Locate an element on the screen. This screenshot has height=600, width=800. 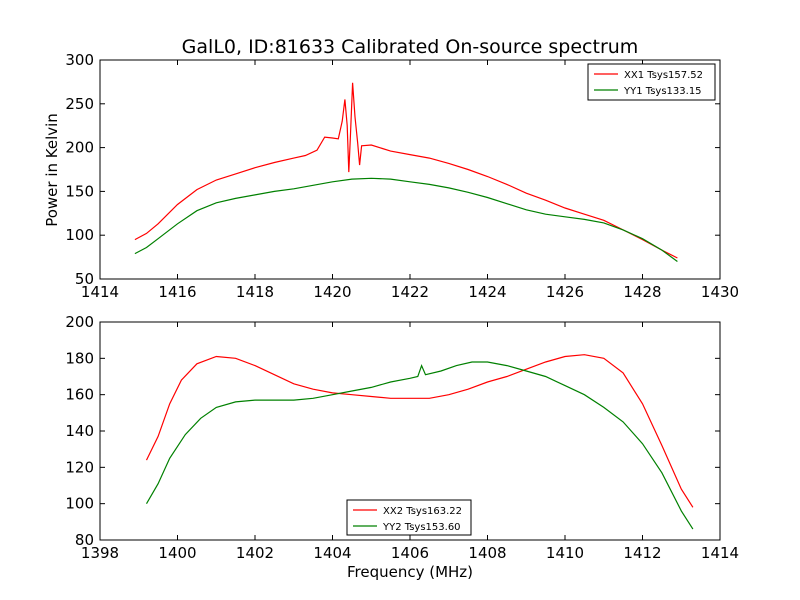
bottom-chart-legend: XX2 Tsys163.22 YY2 Tsys153.60 is located at coordinates (409, 517).